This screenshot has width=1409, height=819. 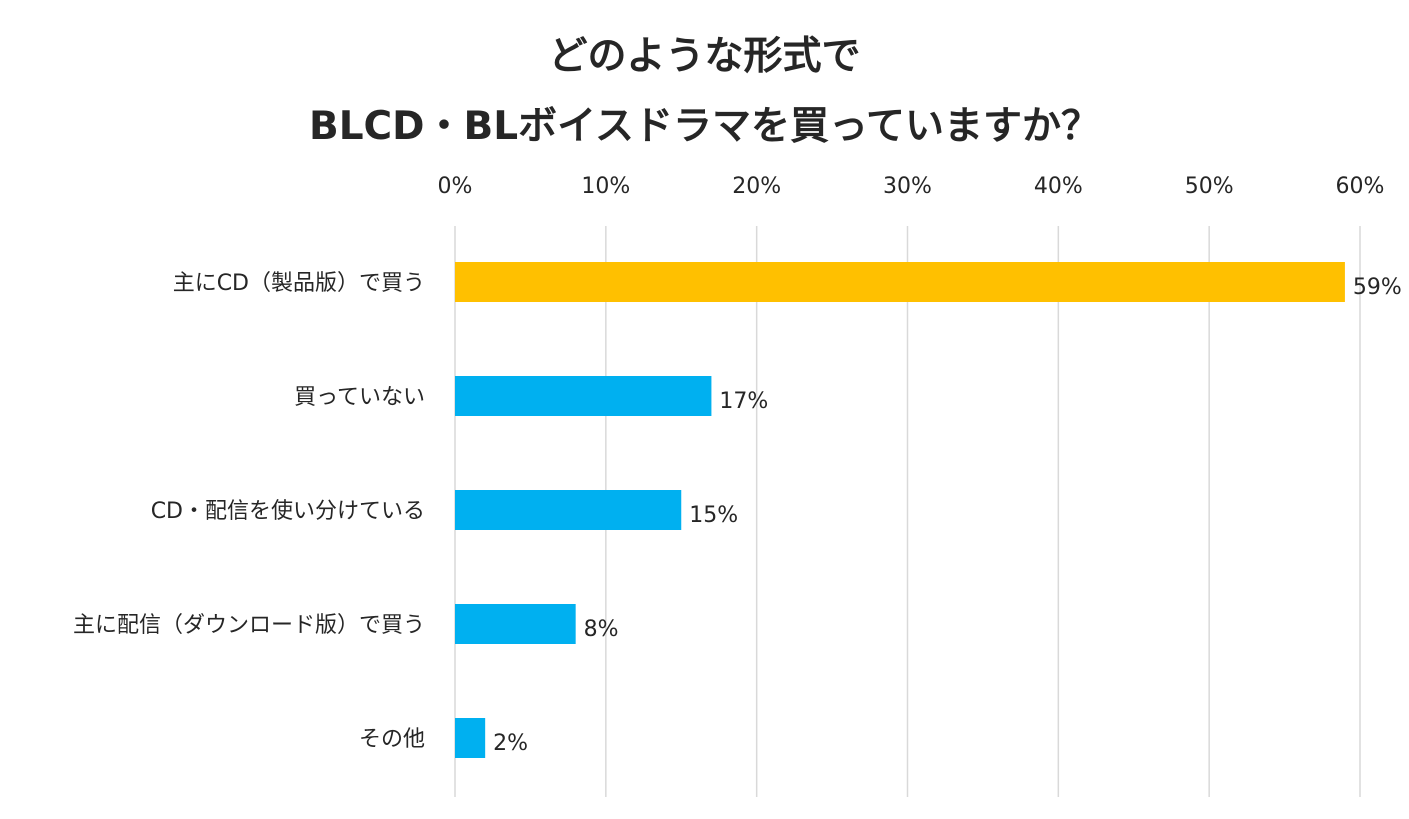 I want to click on x-tick-label: 30%, so click(x=907, y=186).